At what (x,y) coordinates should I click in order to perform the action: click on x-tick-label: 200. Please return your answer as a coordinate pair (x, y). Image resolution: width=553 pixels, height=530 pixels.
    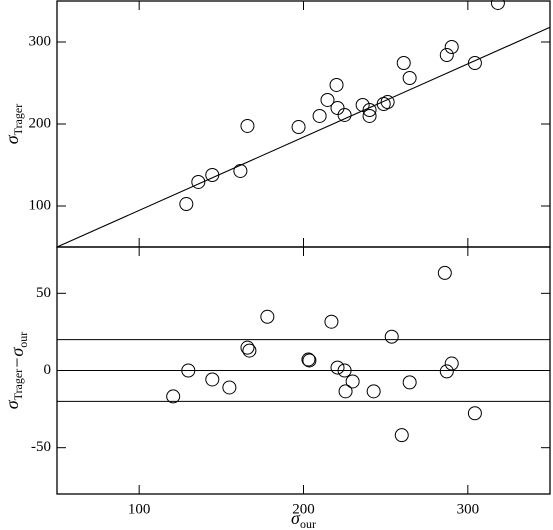
    Looking at the image, I should click on (303, 509).